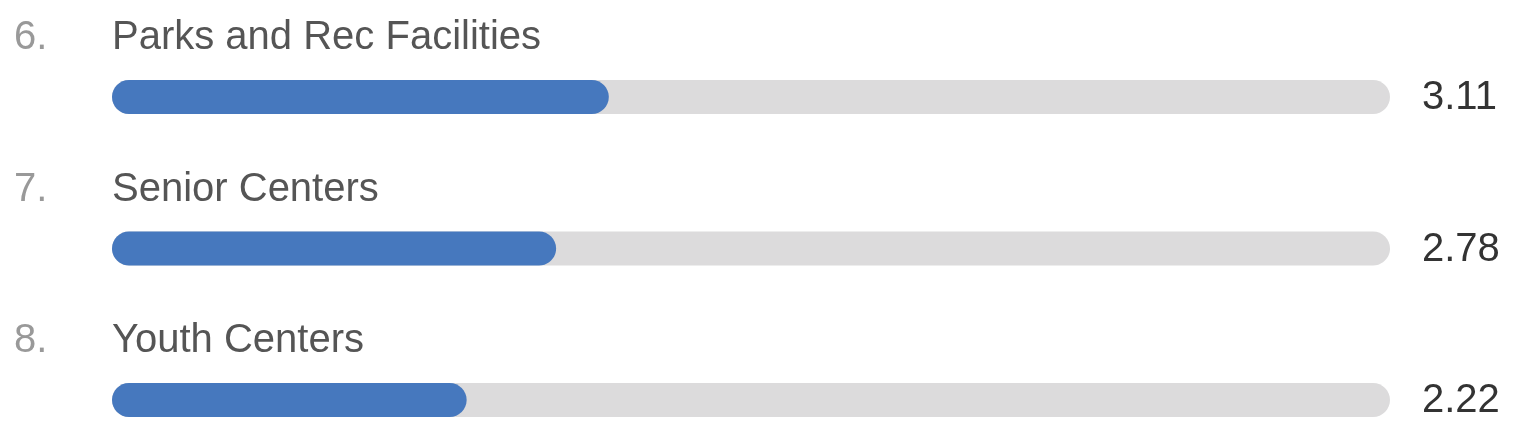  Describe the element at coordinates (196, 186) in the screenshot. I see `category-label: 7. Senior Centers` at that location.